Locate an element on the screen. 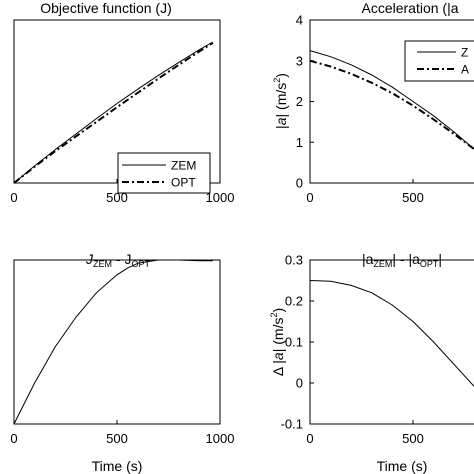 This screenshot has width=474, height=474. panel-title: Acceleration (|a is located at coordinates (409, 8).